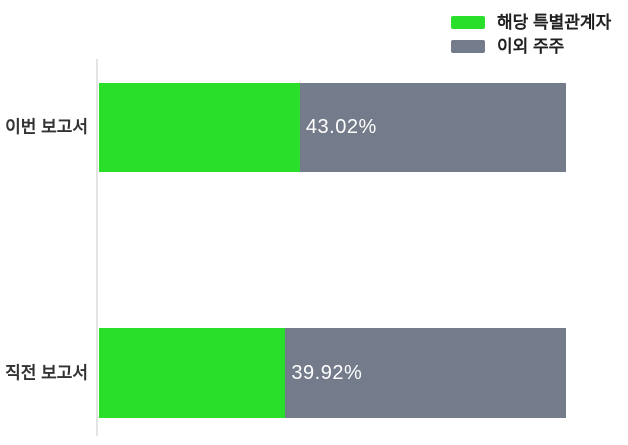 The height and width of the screenshot is (445, 628). Describe the element at coordinates (97, 247) in the screenshot. I see `y-axis-line` at that location.